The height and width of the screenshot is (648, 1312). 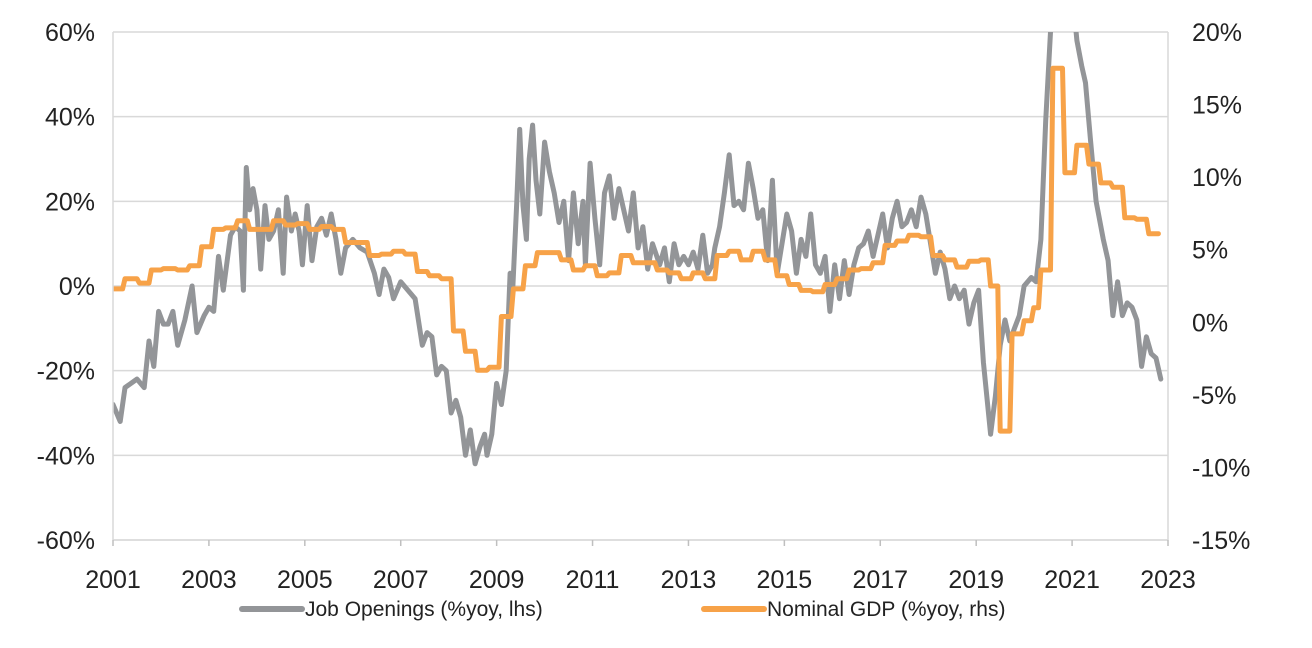 What do you see at coordinates (785, 580) in the screenshot?
I see `x-tick-label: 2015` at bounding box center [785, 580].